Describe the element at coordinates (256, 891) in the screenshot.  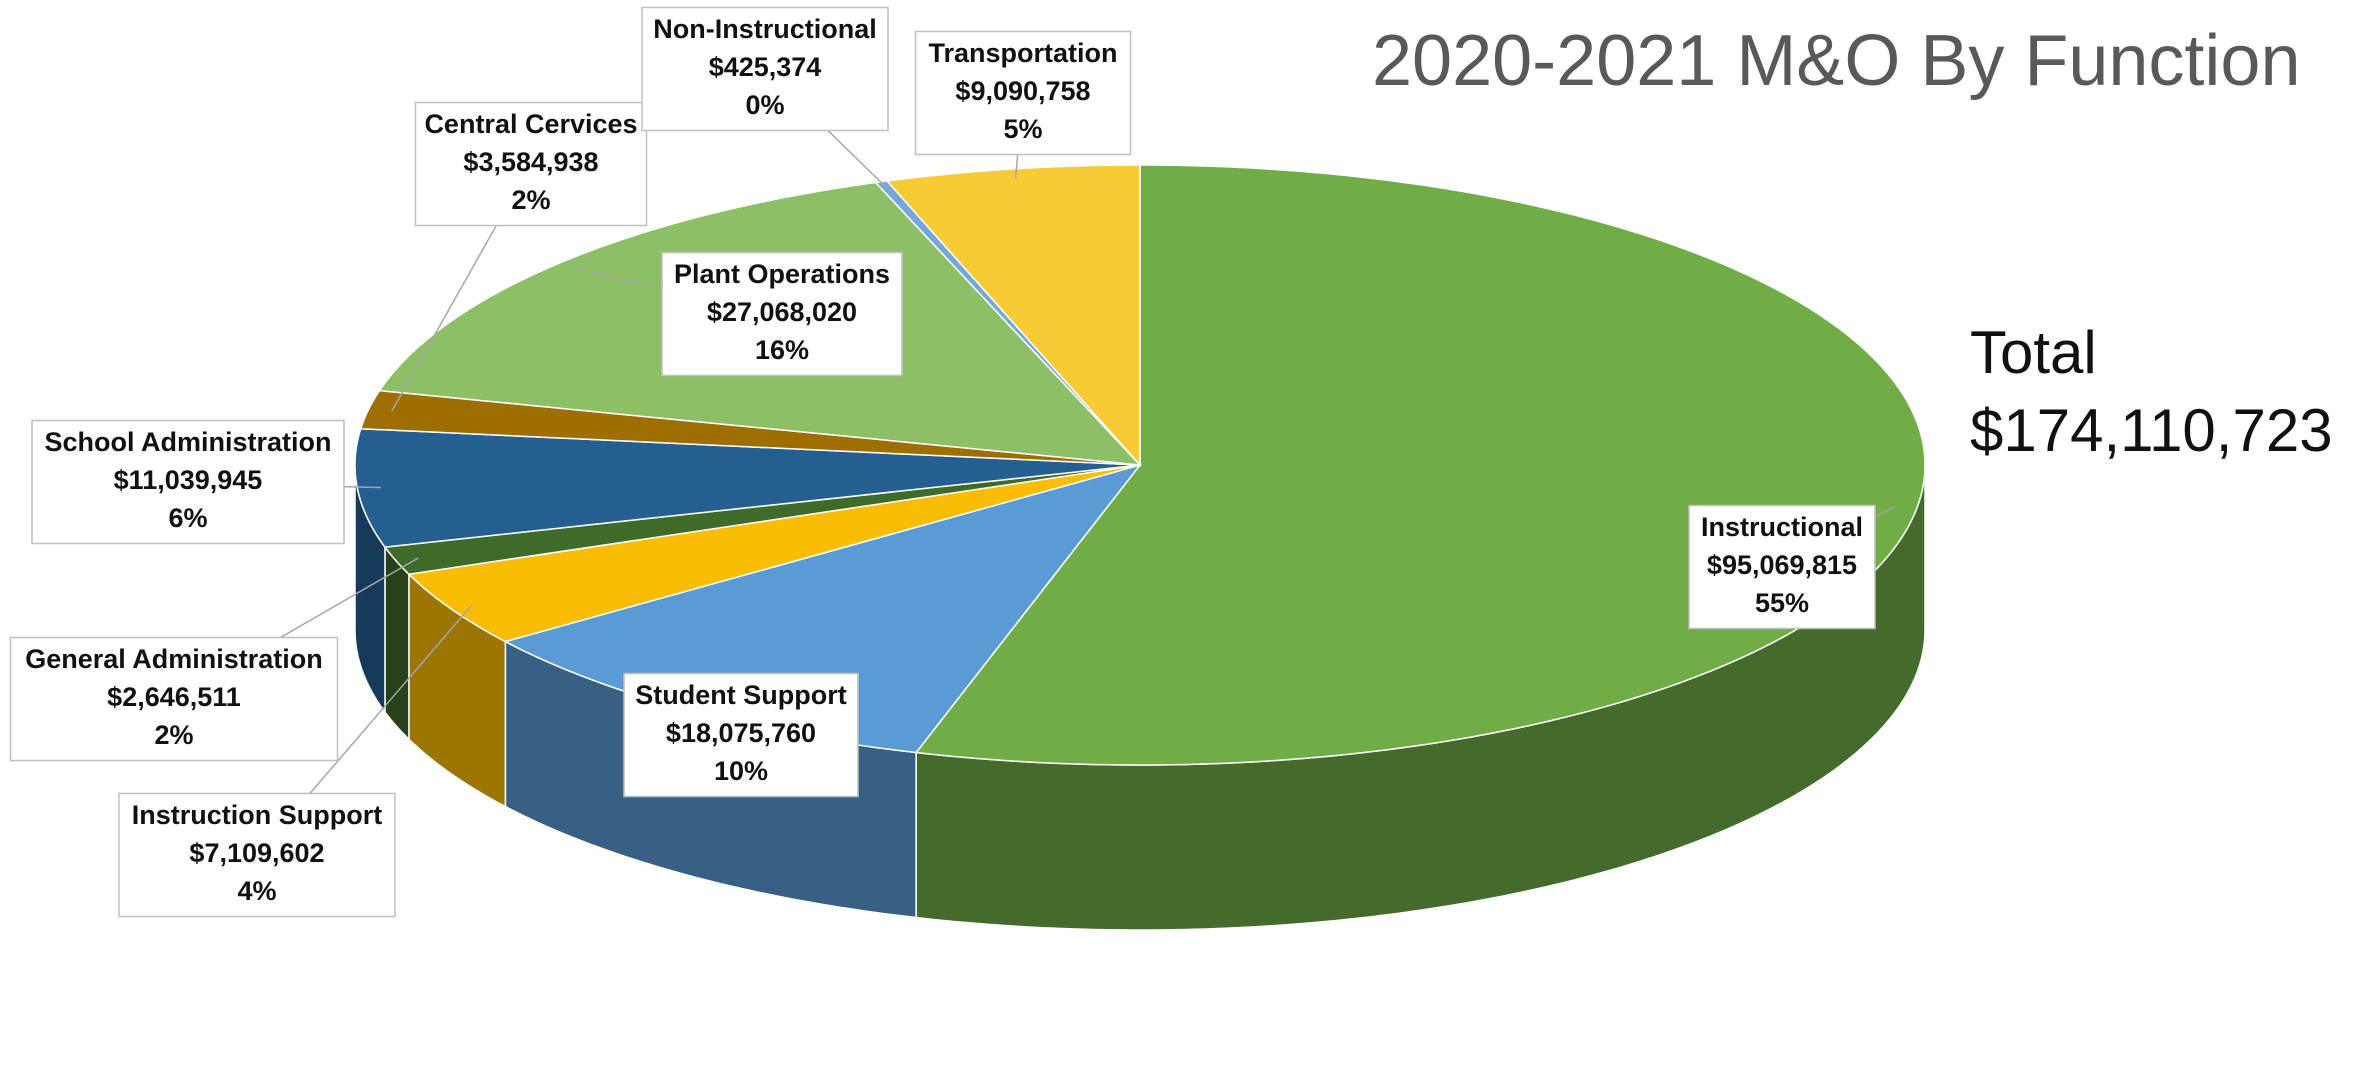
I see `percent-label: 4%` at that location.